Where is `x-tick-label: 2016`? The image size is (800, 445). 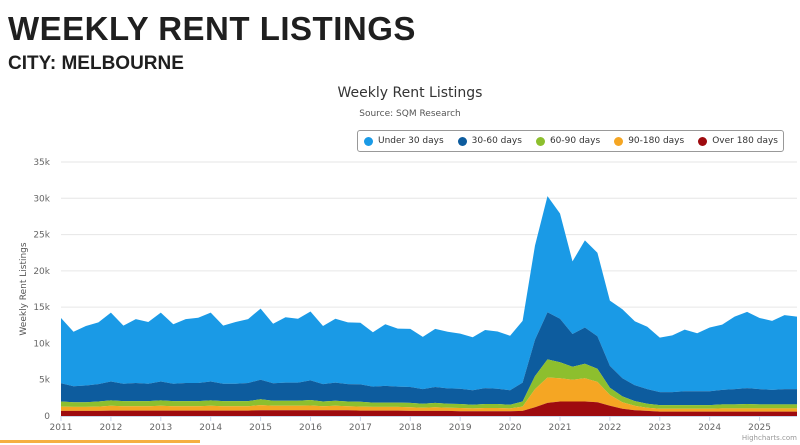
x-tick-label: 2016 is located at coordinates (310, 428).